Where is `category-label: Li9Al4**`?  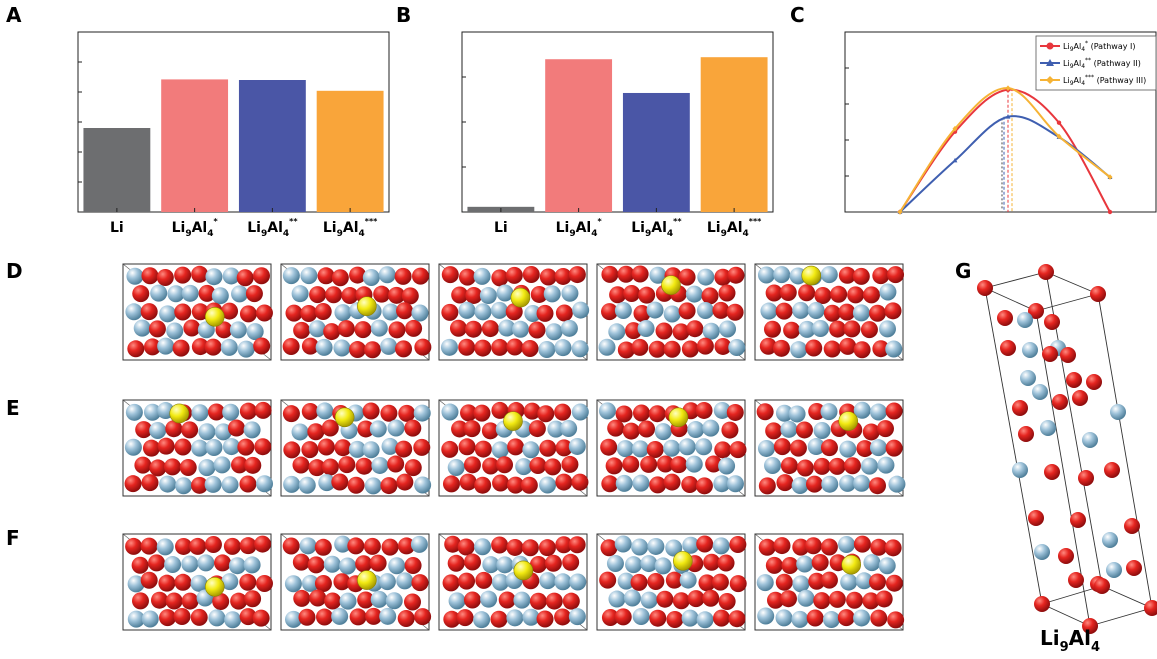 category-label: Li9Al4** is located at coordinates (272, 228).